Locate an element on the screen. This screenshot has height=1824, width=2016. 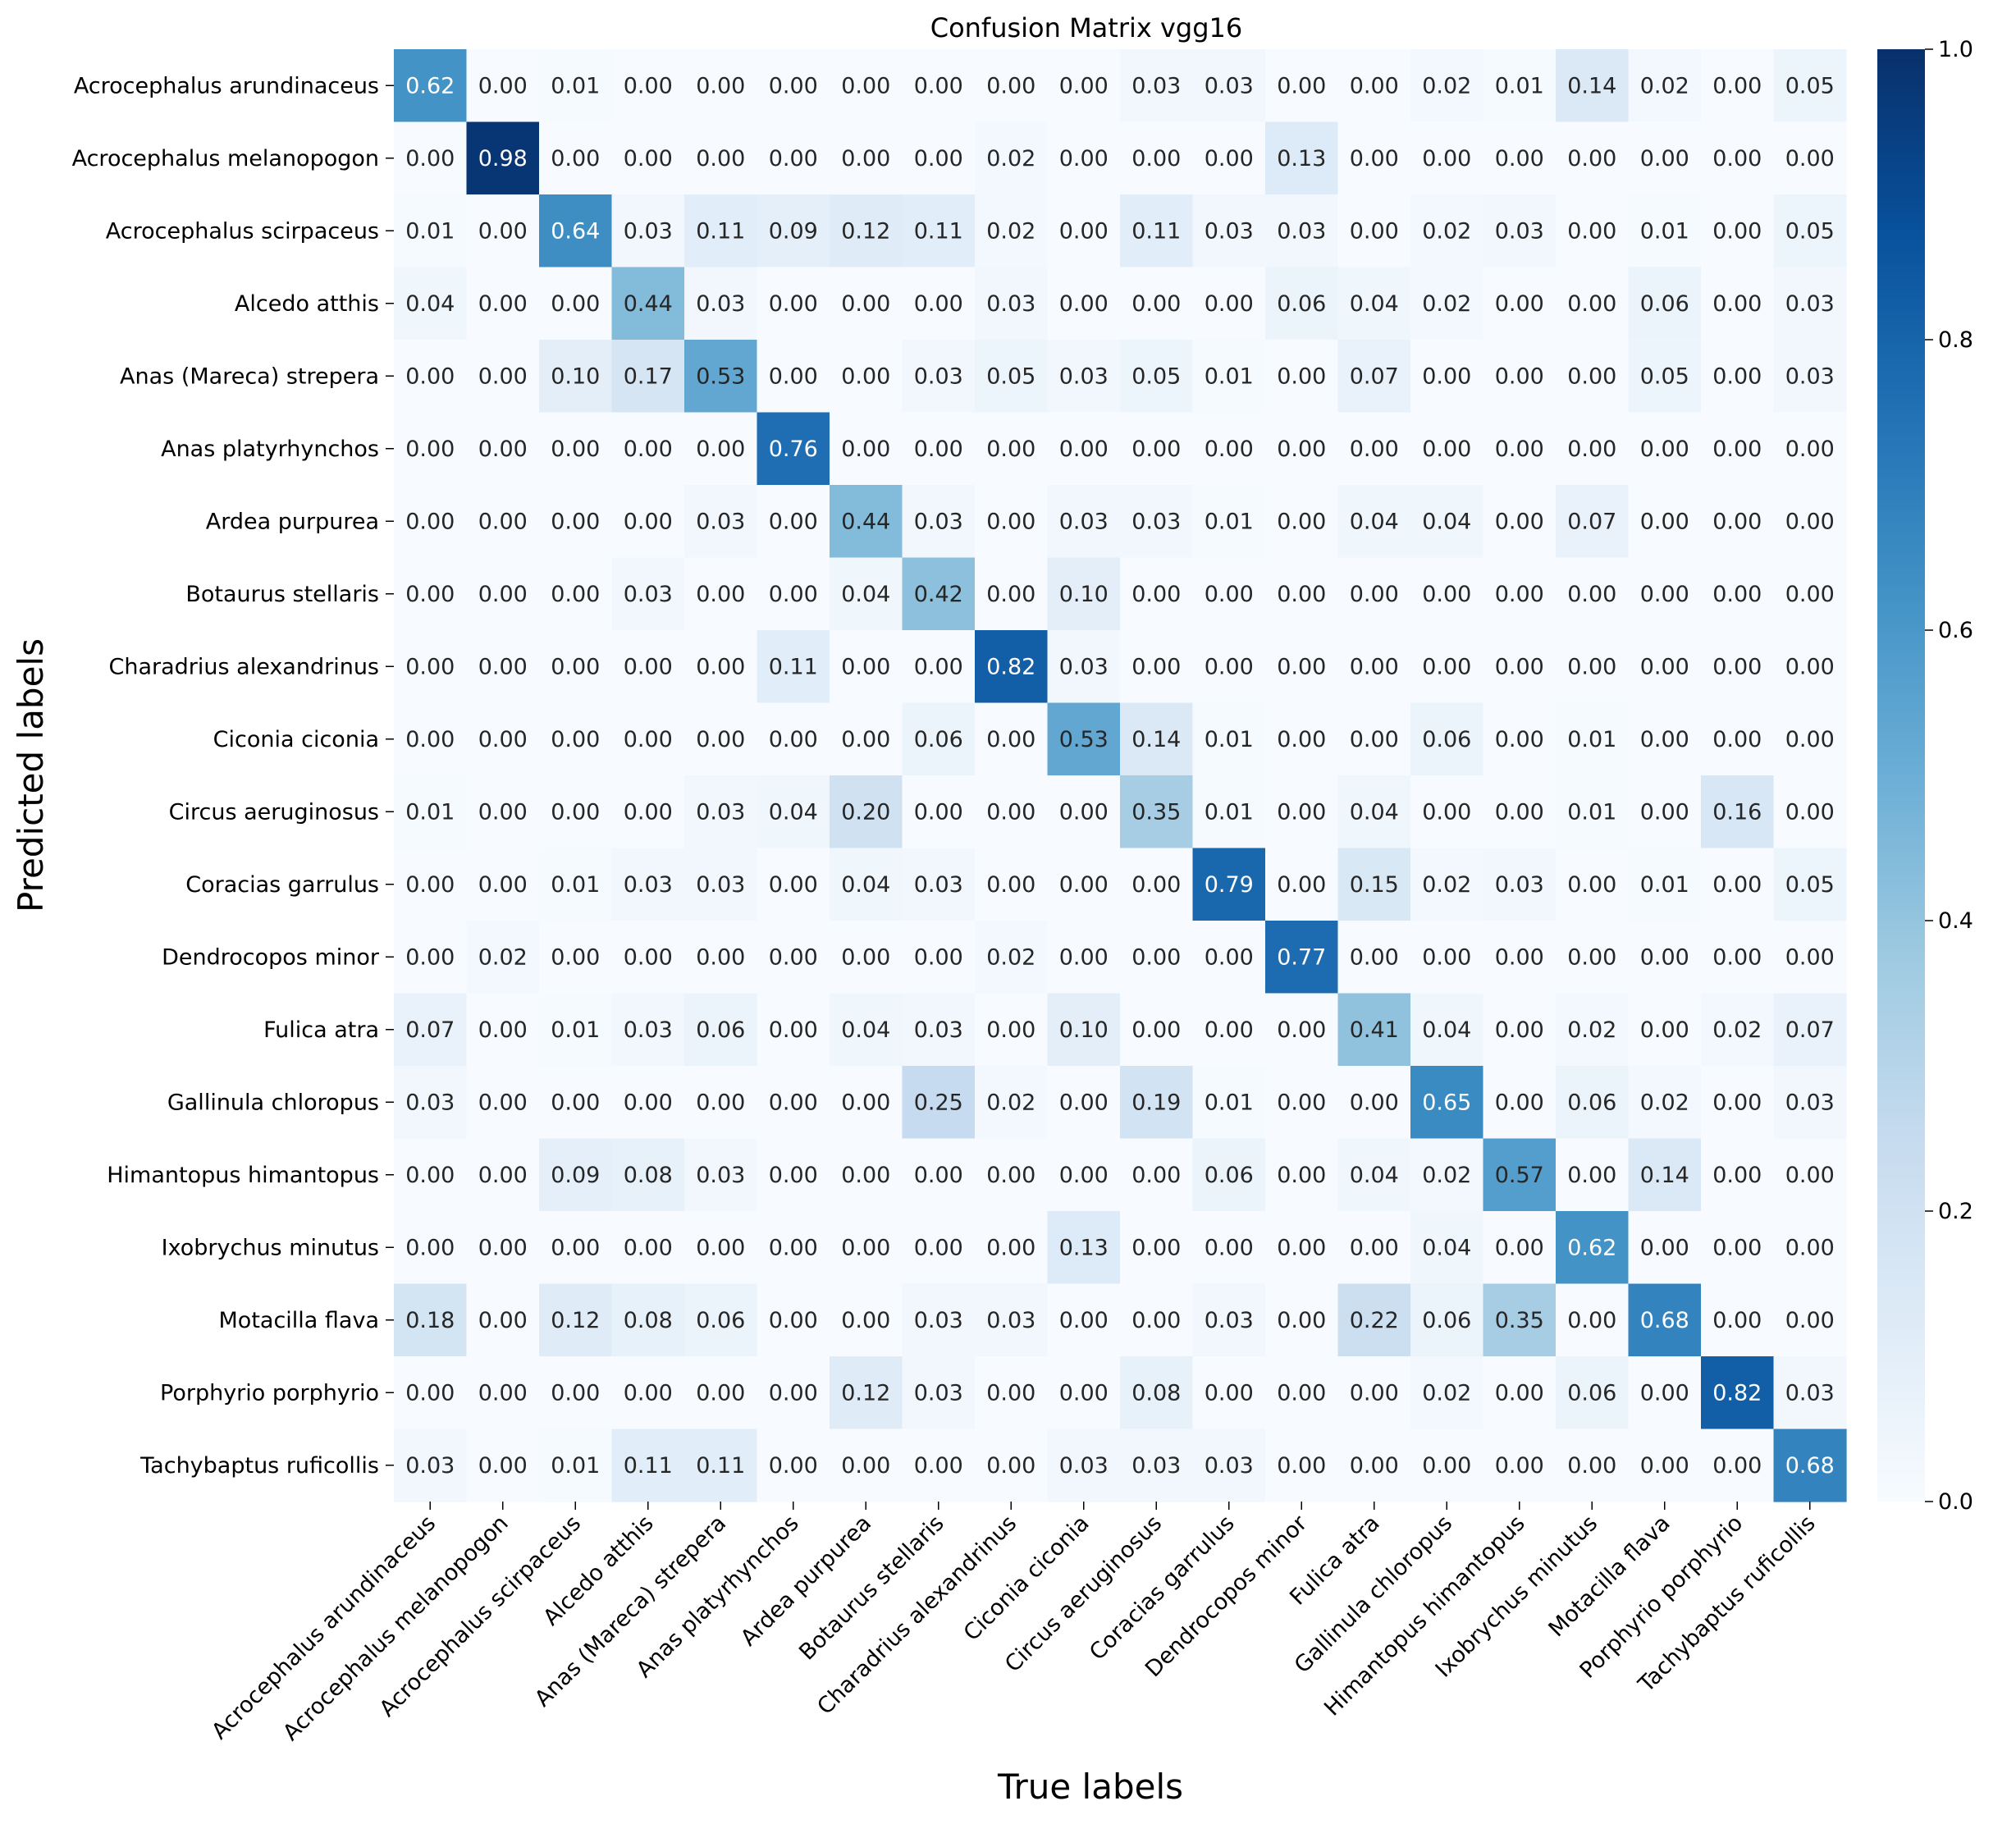
cell-value-label: 0.12 is located at coordinates (865, 1393).